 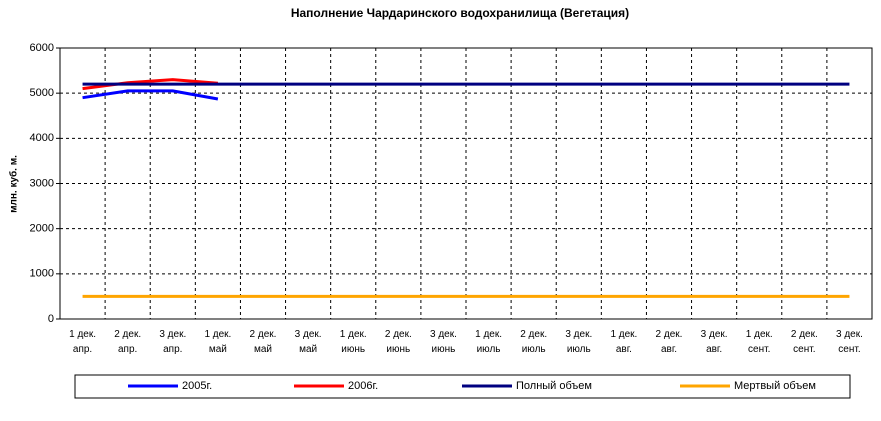 I want to click on x-tick-label: 3 дек. авг., so click(x=714, y=342).